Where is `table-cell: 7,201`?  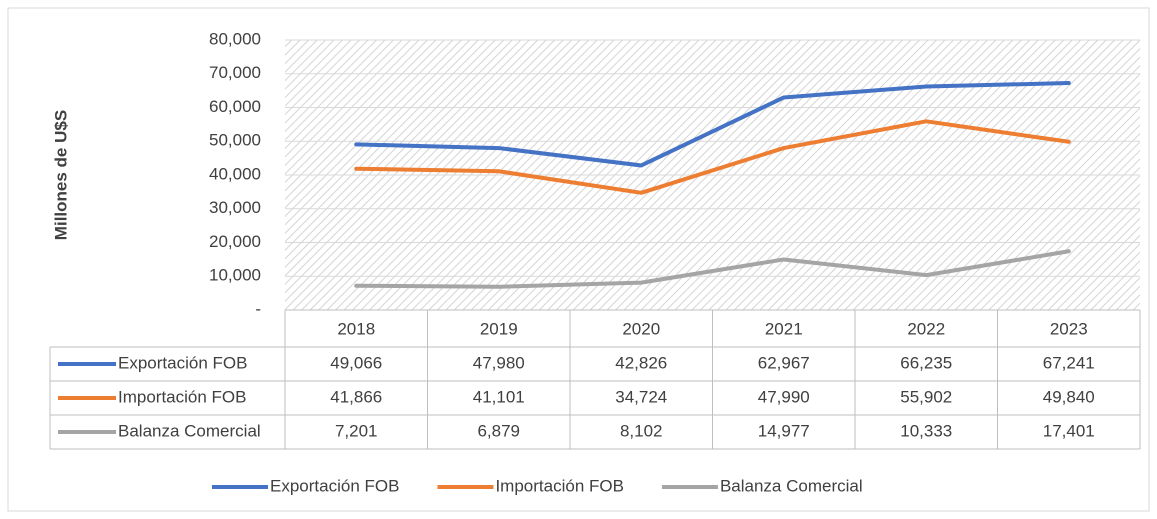
table-cell: 7,201 is located at coordinates (356, 430).